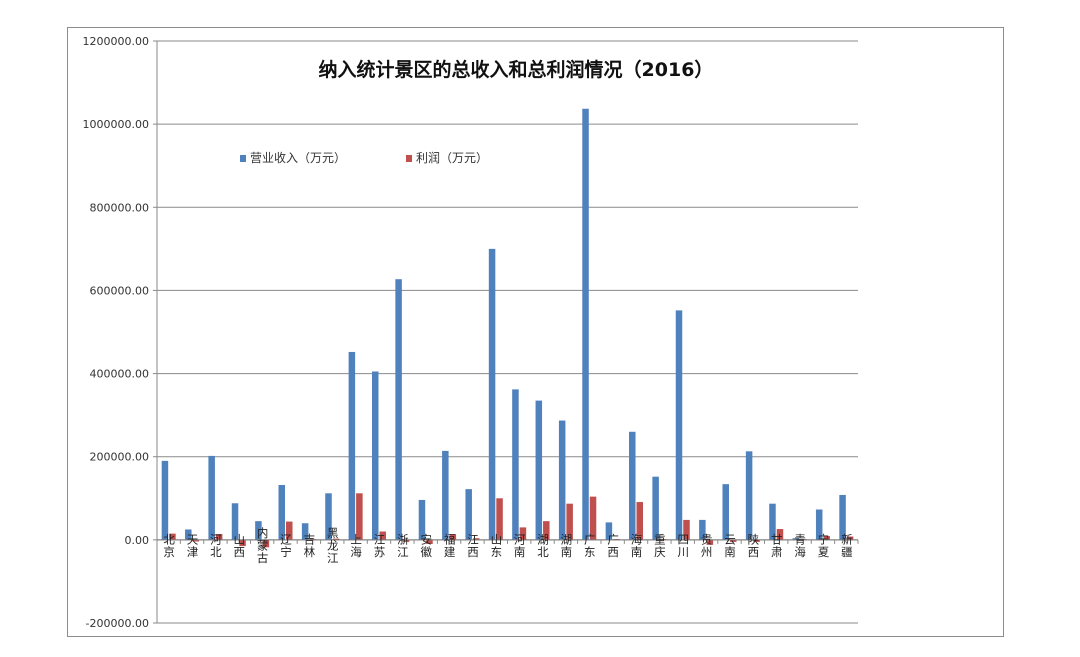 The width and height of the screenshot is (1080, 657). I want to click on chart-title: 纳入统计景区的总收入和总利润情况（2016）, so click(516, 69).